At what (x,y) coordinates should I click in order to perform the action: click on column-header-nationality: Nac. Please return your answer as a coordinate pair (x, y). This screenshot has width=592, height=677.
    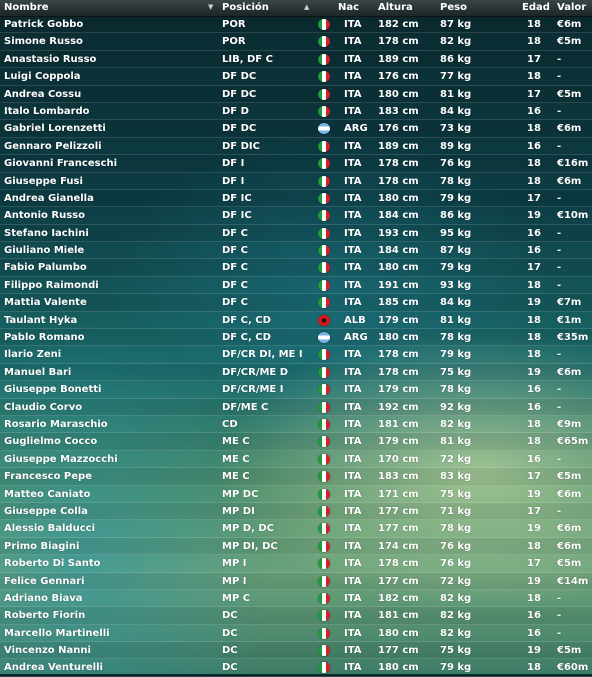
    Looking at the image, I should click on (349, 7).